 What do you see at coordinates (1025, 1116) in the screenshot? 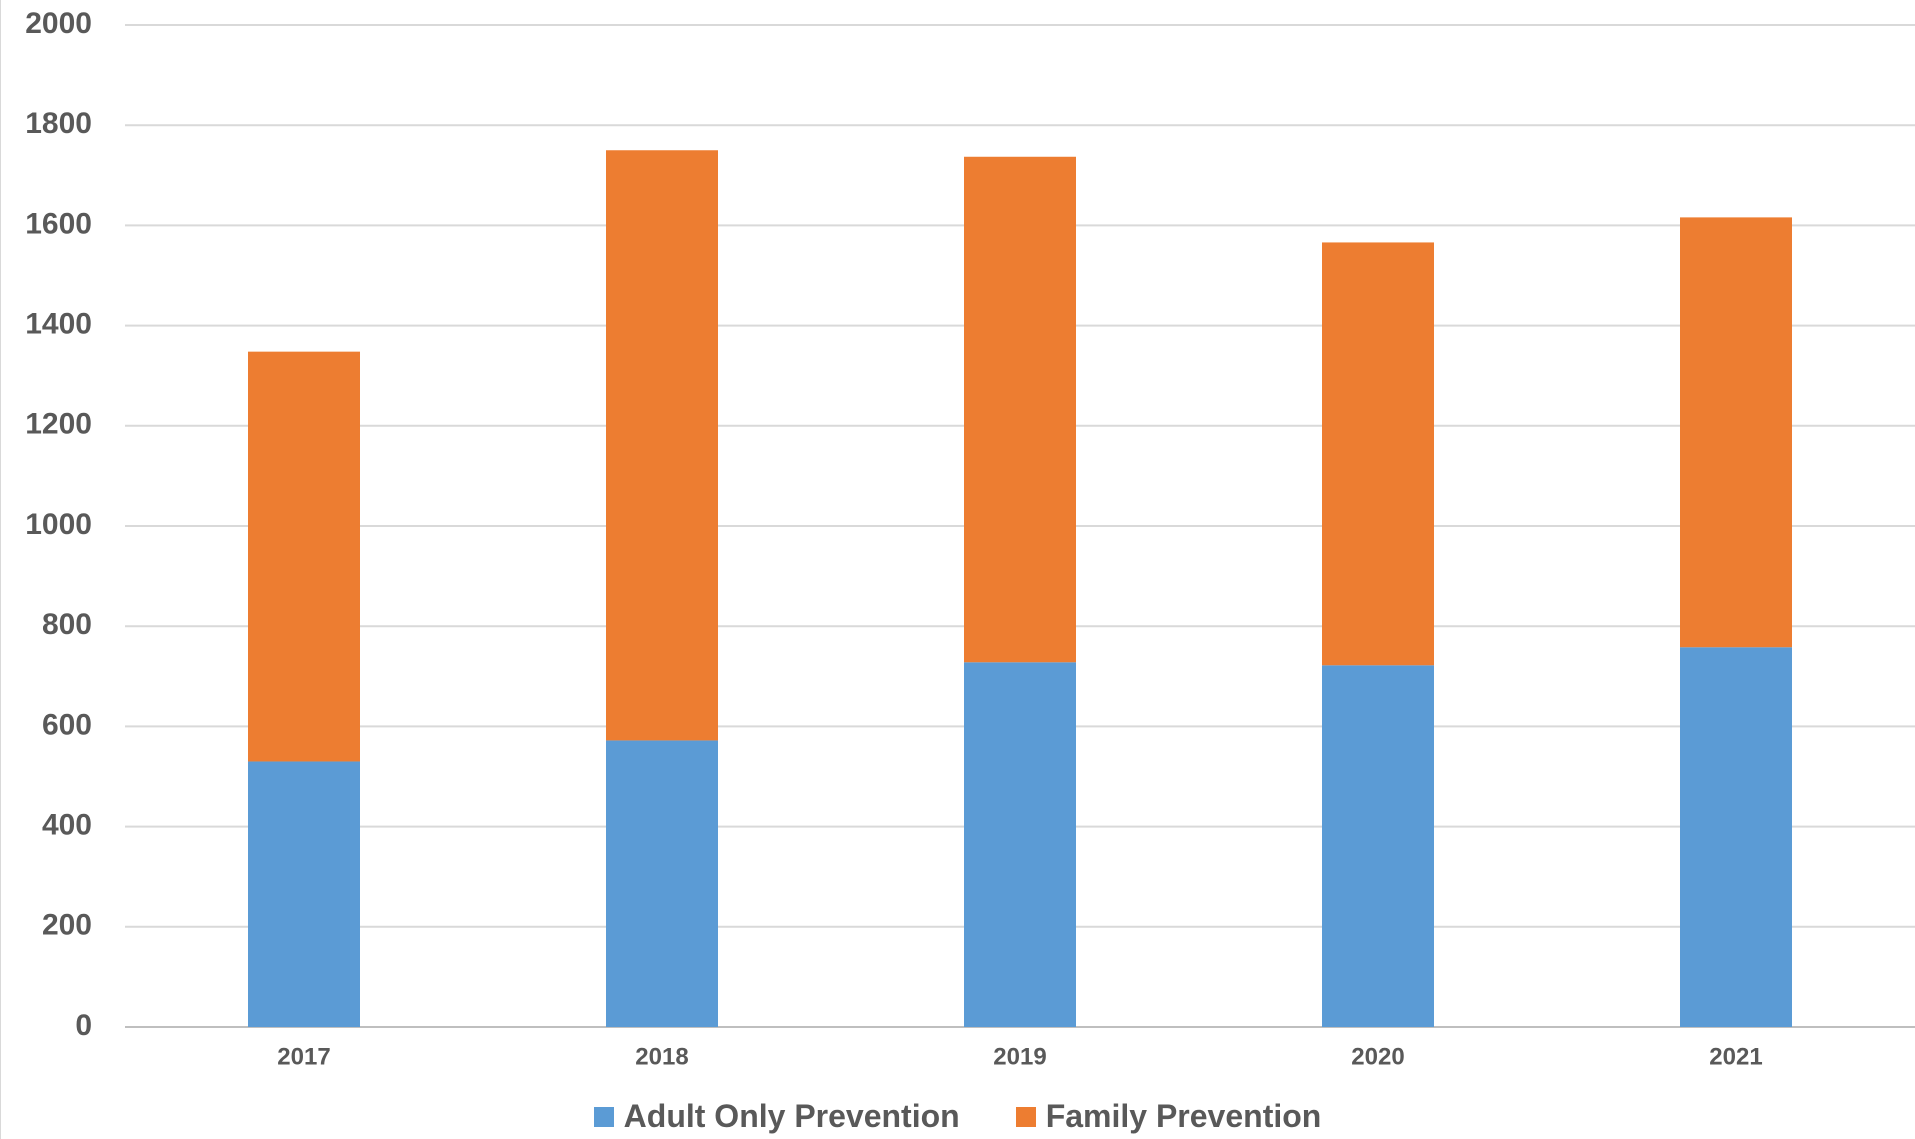
I see `legend-swatch-family` at bounding box center [1025, 1116].